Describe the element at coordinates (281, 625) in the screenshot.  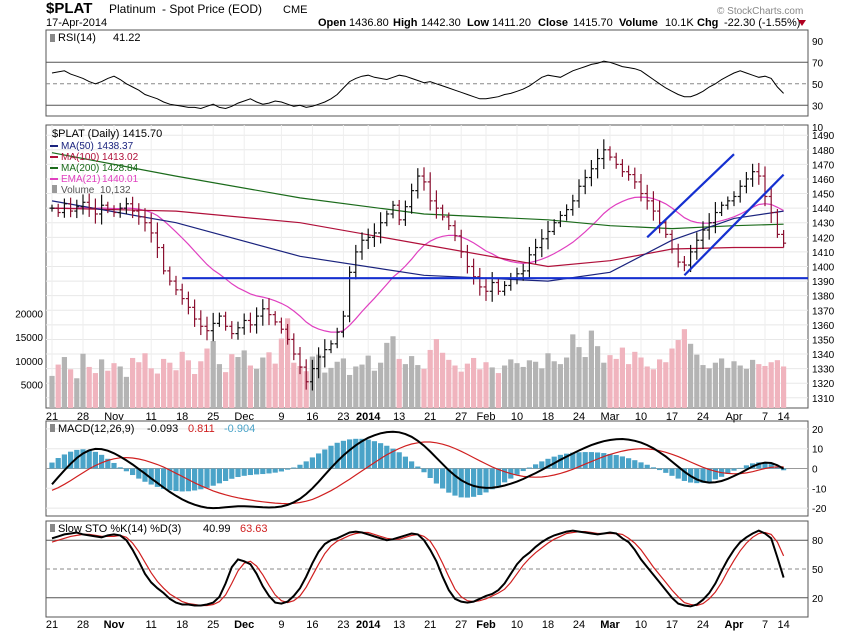
I see `sto-x-tick-label: 9` at that location.